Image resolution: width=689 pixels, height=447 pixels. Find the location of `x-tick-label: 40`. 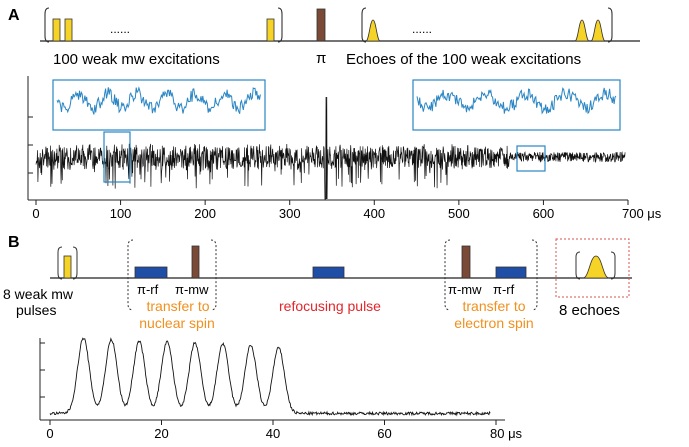

x-tick-label: 40 is located at coordinates (273, 433).